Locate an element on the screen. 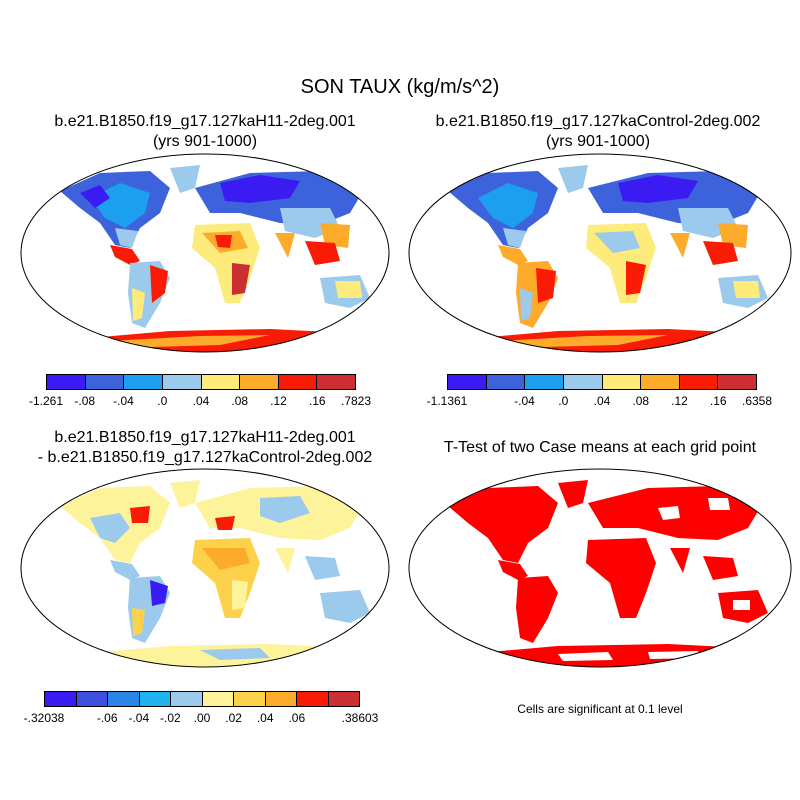 This screenshot has height=800, width=800. colorbar-label: -.06 is located at coordinates (107, 718).